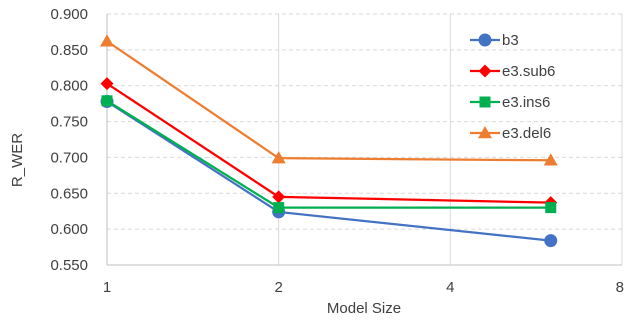 This screenshot has height=320, width=624. I want to click on x-tick-label: 1, so click(107, 287).